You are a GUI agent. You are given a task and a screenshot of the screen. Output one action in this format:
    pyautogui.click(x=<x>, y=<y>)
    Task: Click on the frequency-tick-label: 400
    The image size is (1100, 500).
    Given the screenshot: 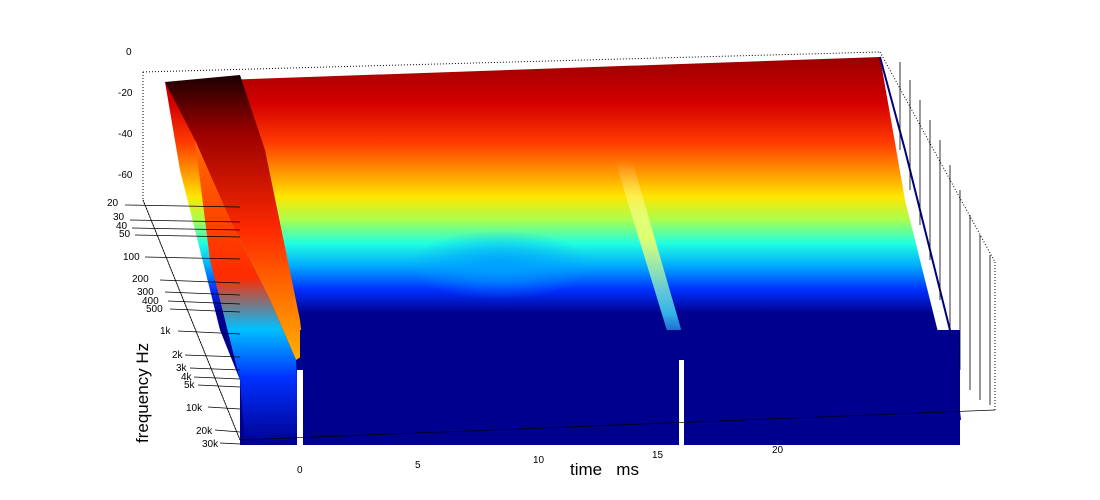 What is the action you would take?
    pyautogui.click(x=150, y=301)
    